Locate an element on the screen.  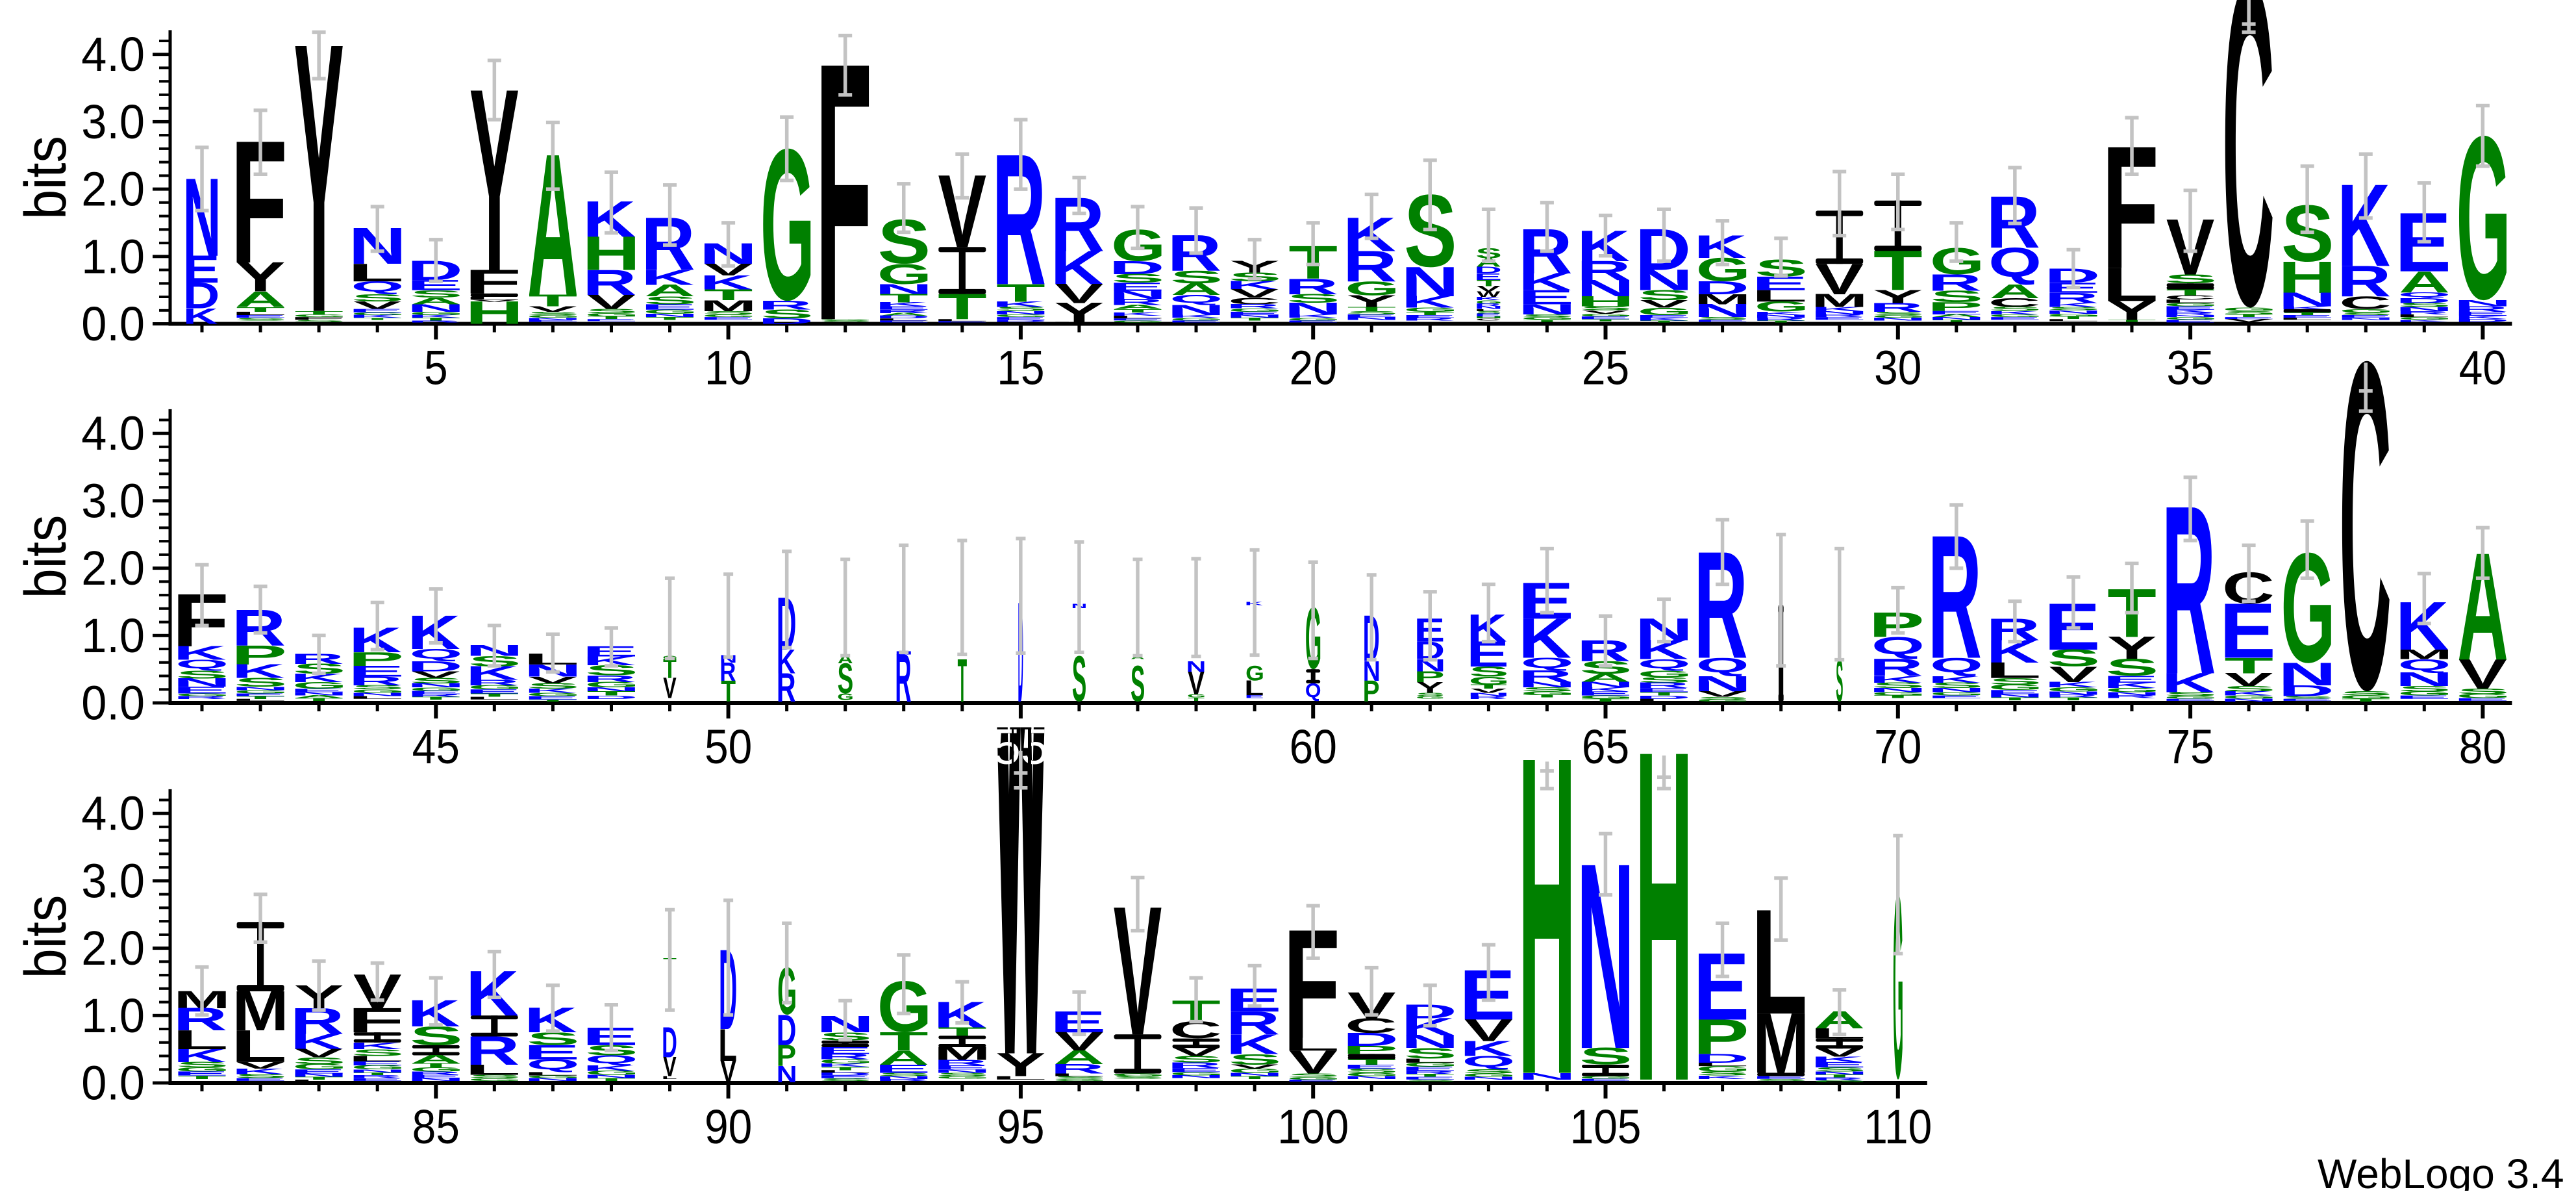
svg-text: 15 is located at coordinates (1020, 368).